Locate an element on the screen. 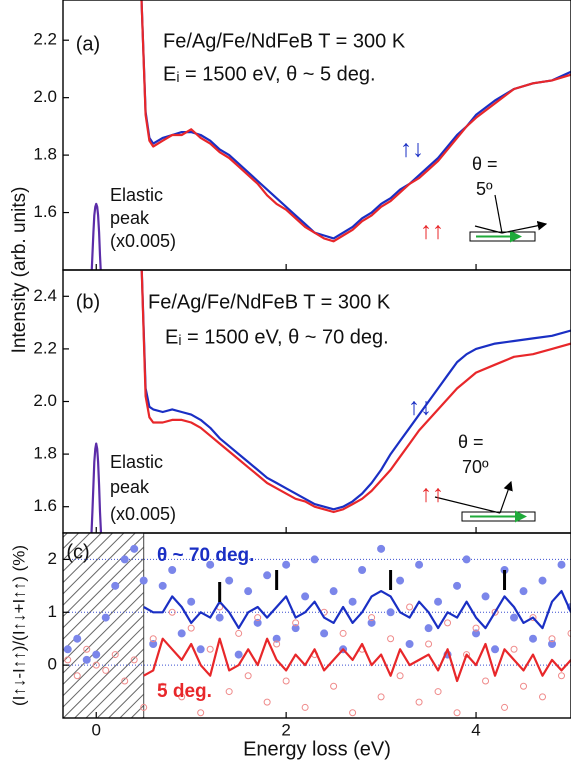 This screenshot has width=571, height=766. x-axis-label: Energy loss (eV) is located at coordinates (317, 749).